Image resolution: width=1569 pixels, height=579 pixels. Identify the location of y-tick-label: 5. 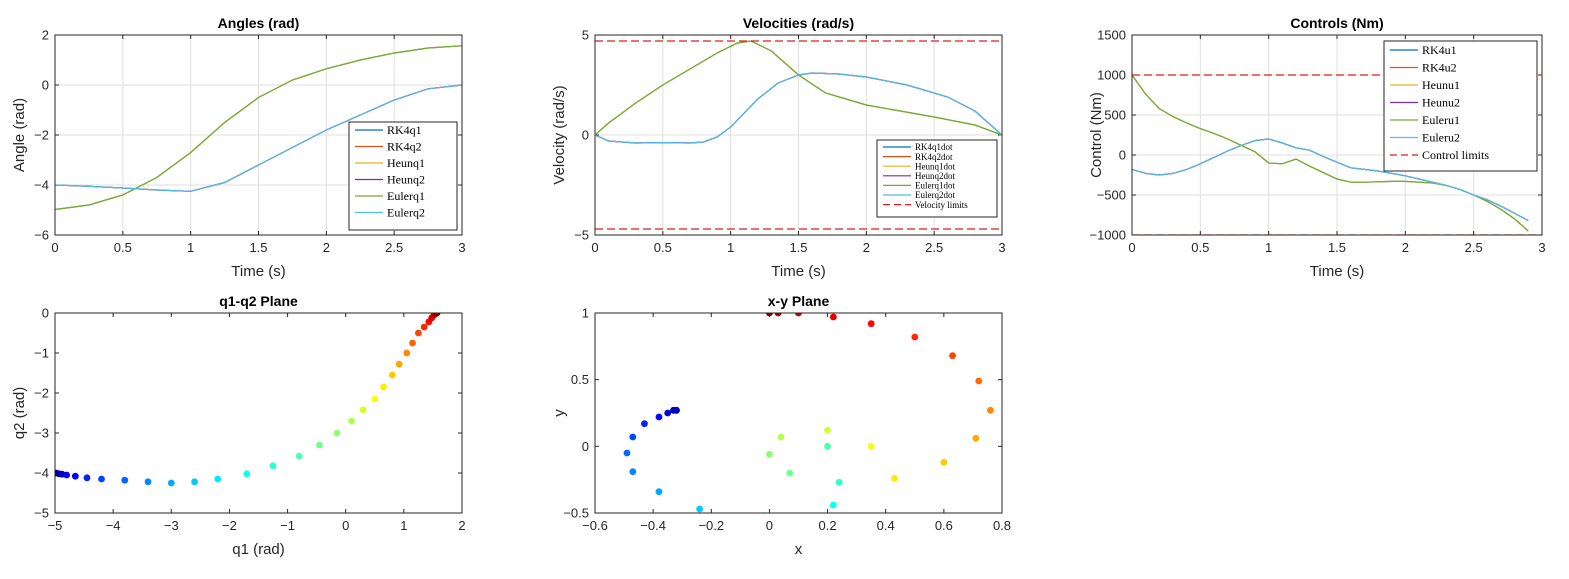
(585, 35).